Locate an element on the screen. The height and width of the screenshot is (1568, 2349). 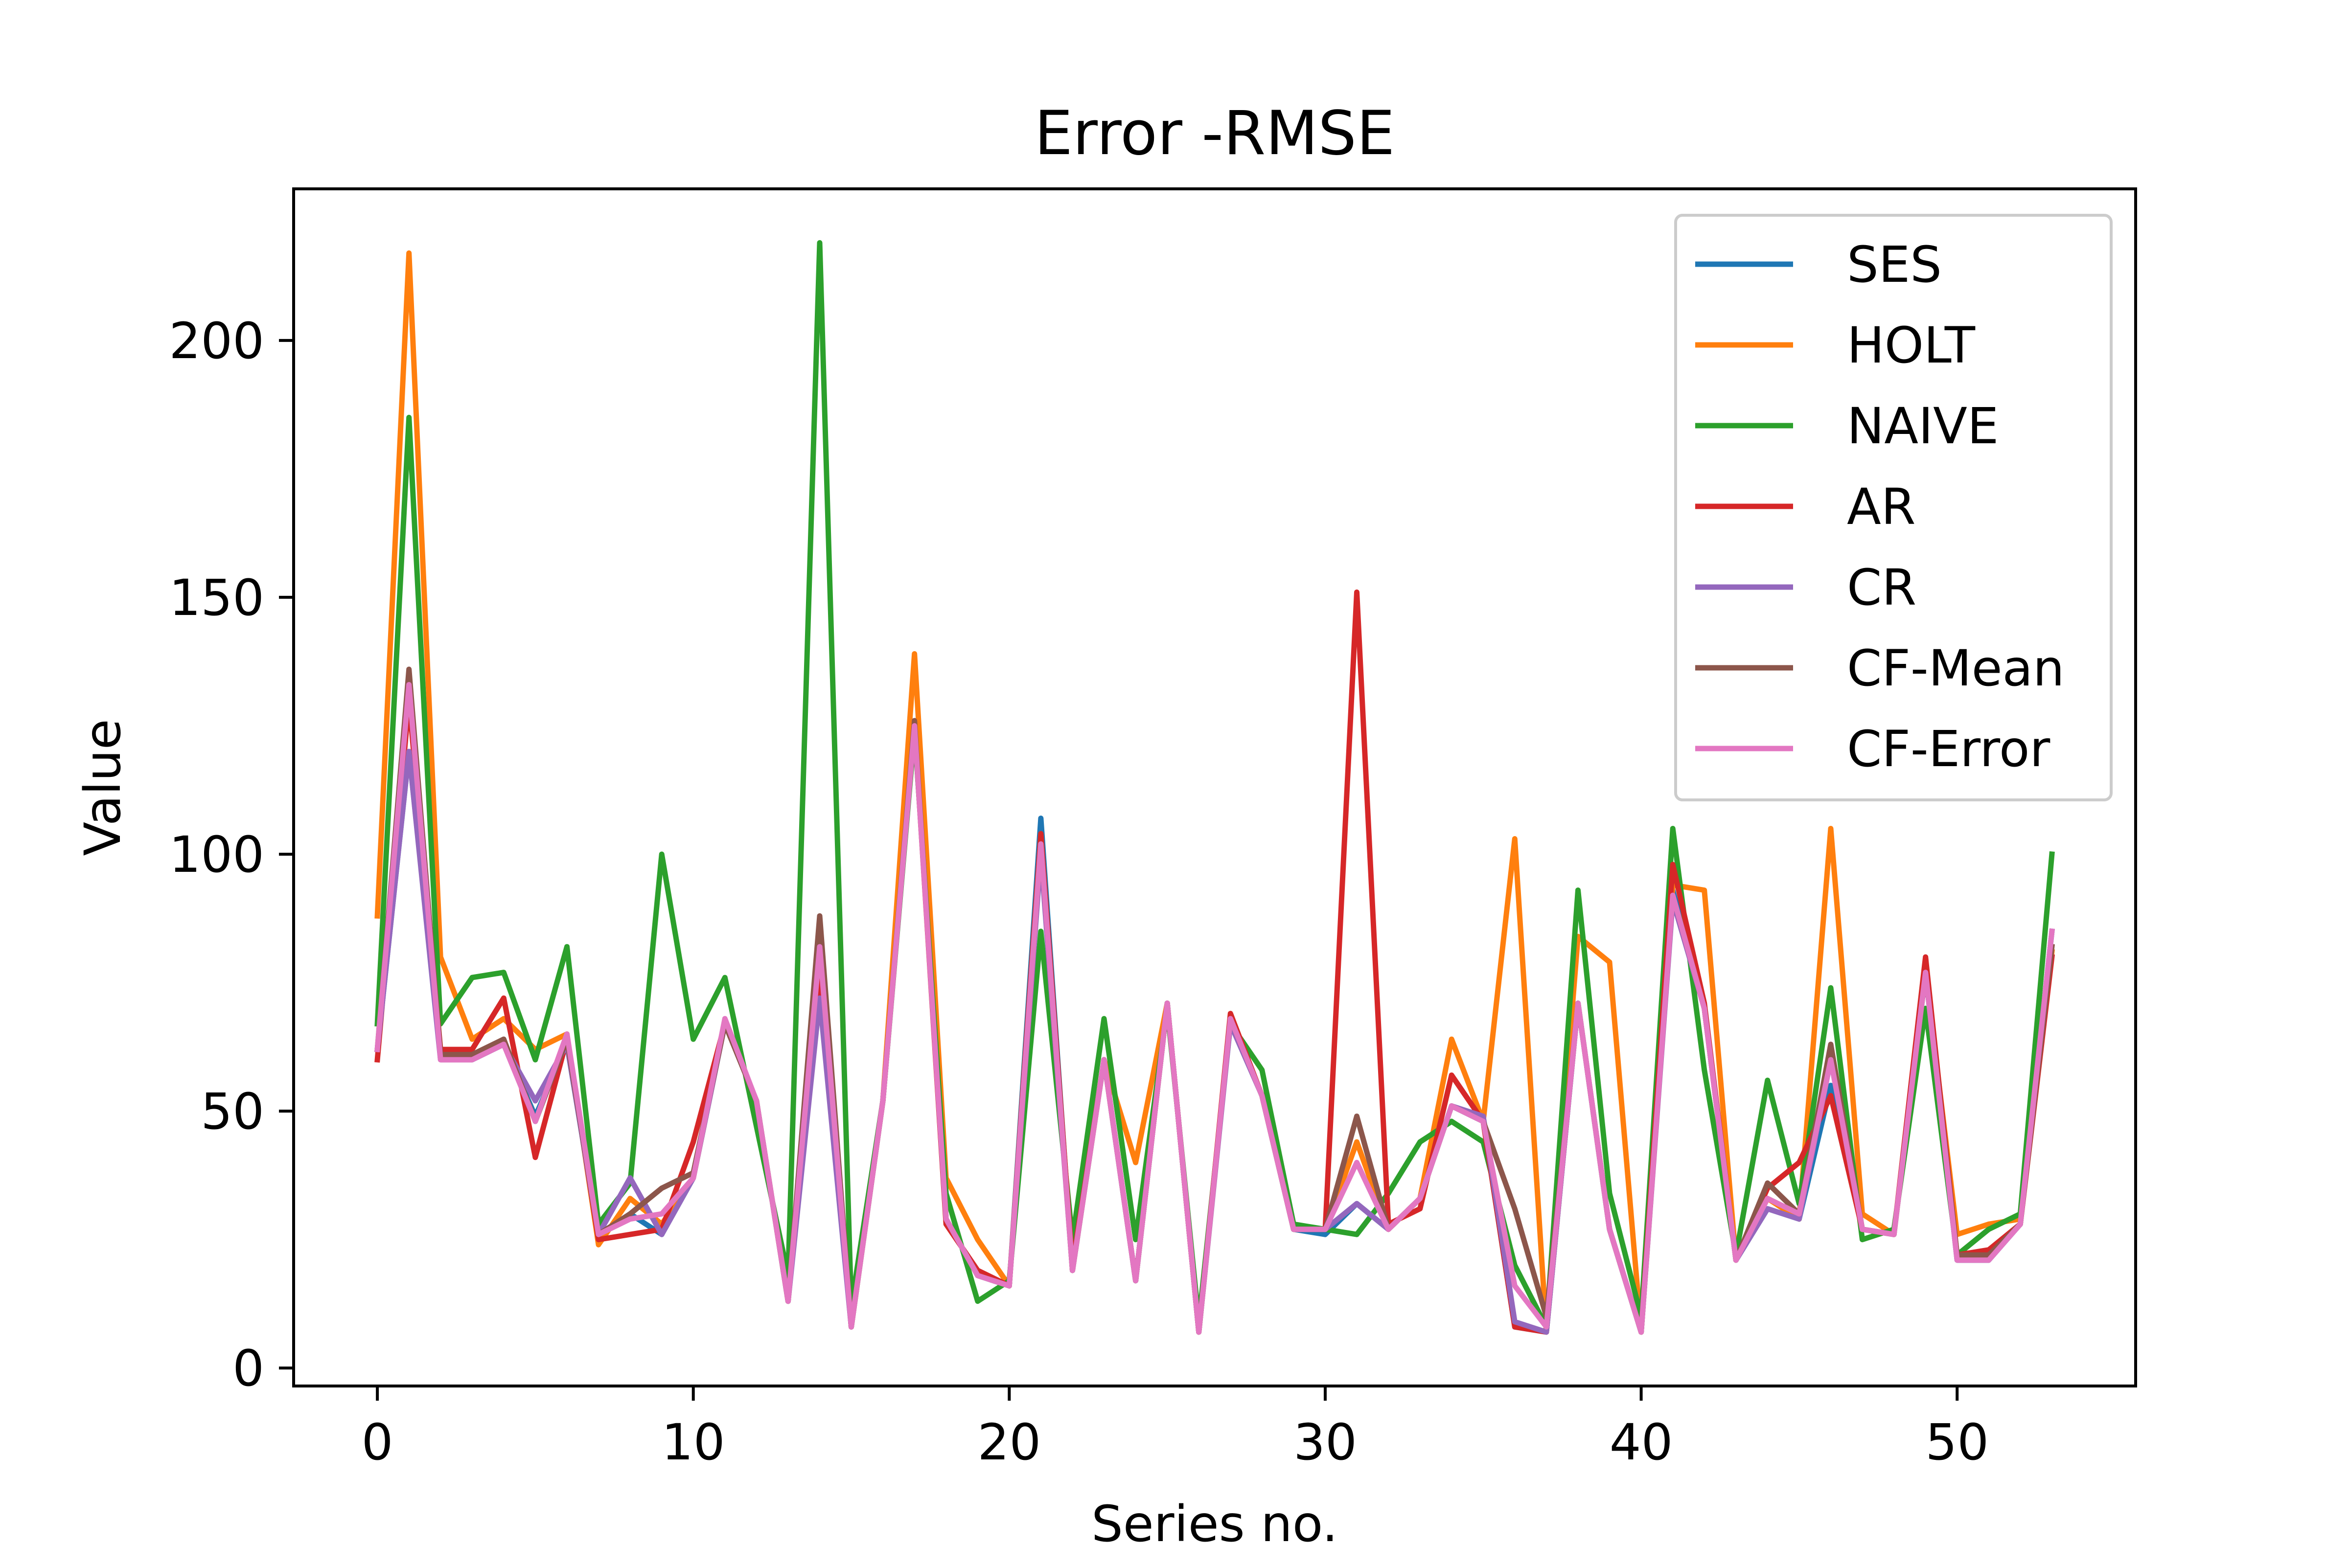
legend-label-ses: SES is located at coordinates (1894, 265).